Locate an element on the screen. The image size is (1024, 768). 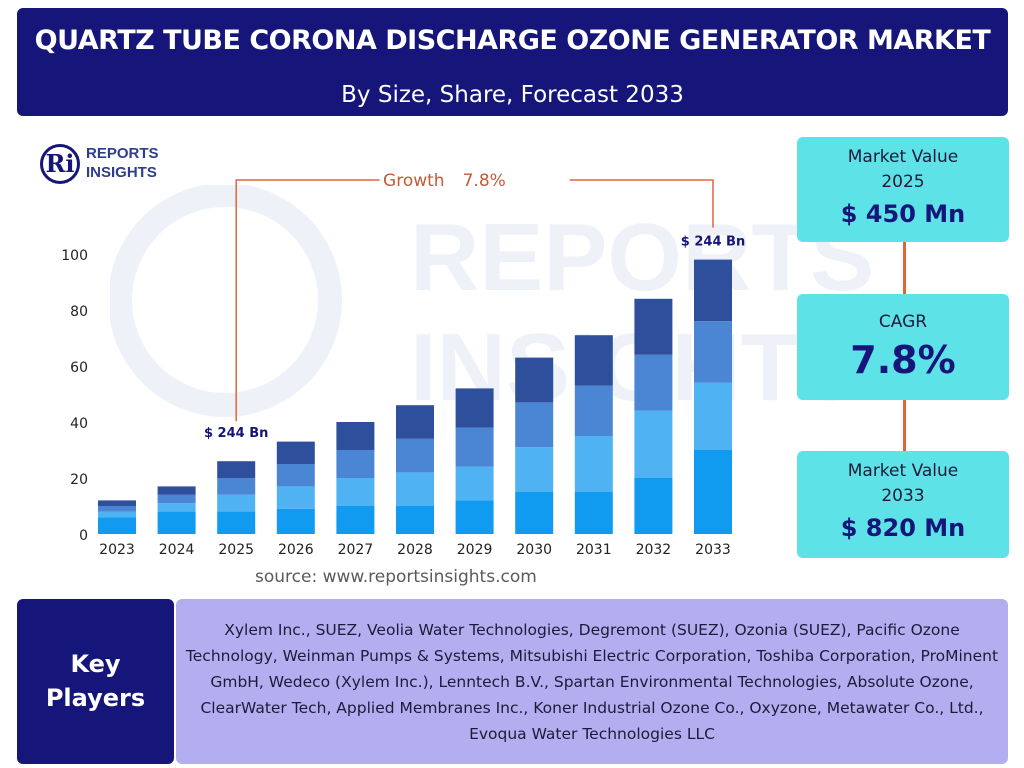
logo-mark-icon: Ri is located at coordinates (60, 164).